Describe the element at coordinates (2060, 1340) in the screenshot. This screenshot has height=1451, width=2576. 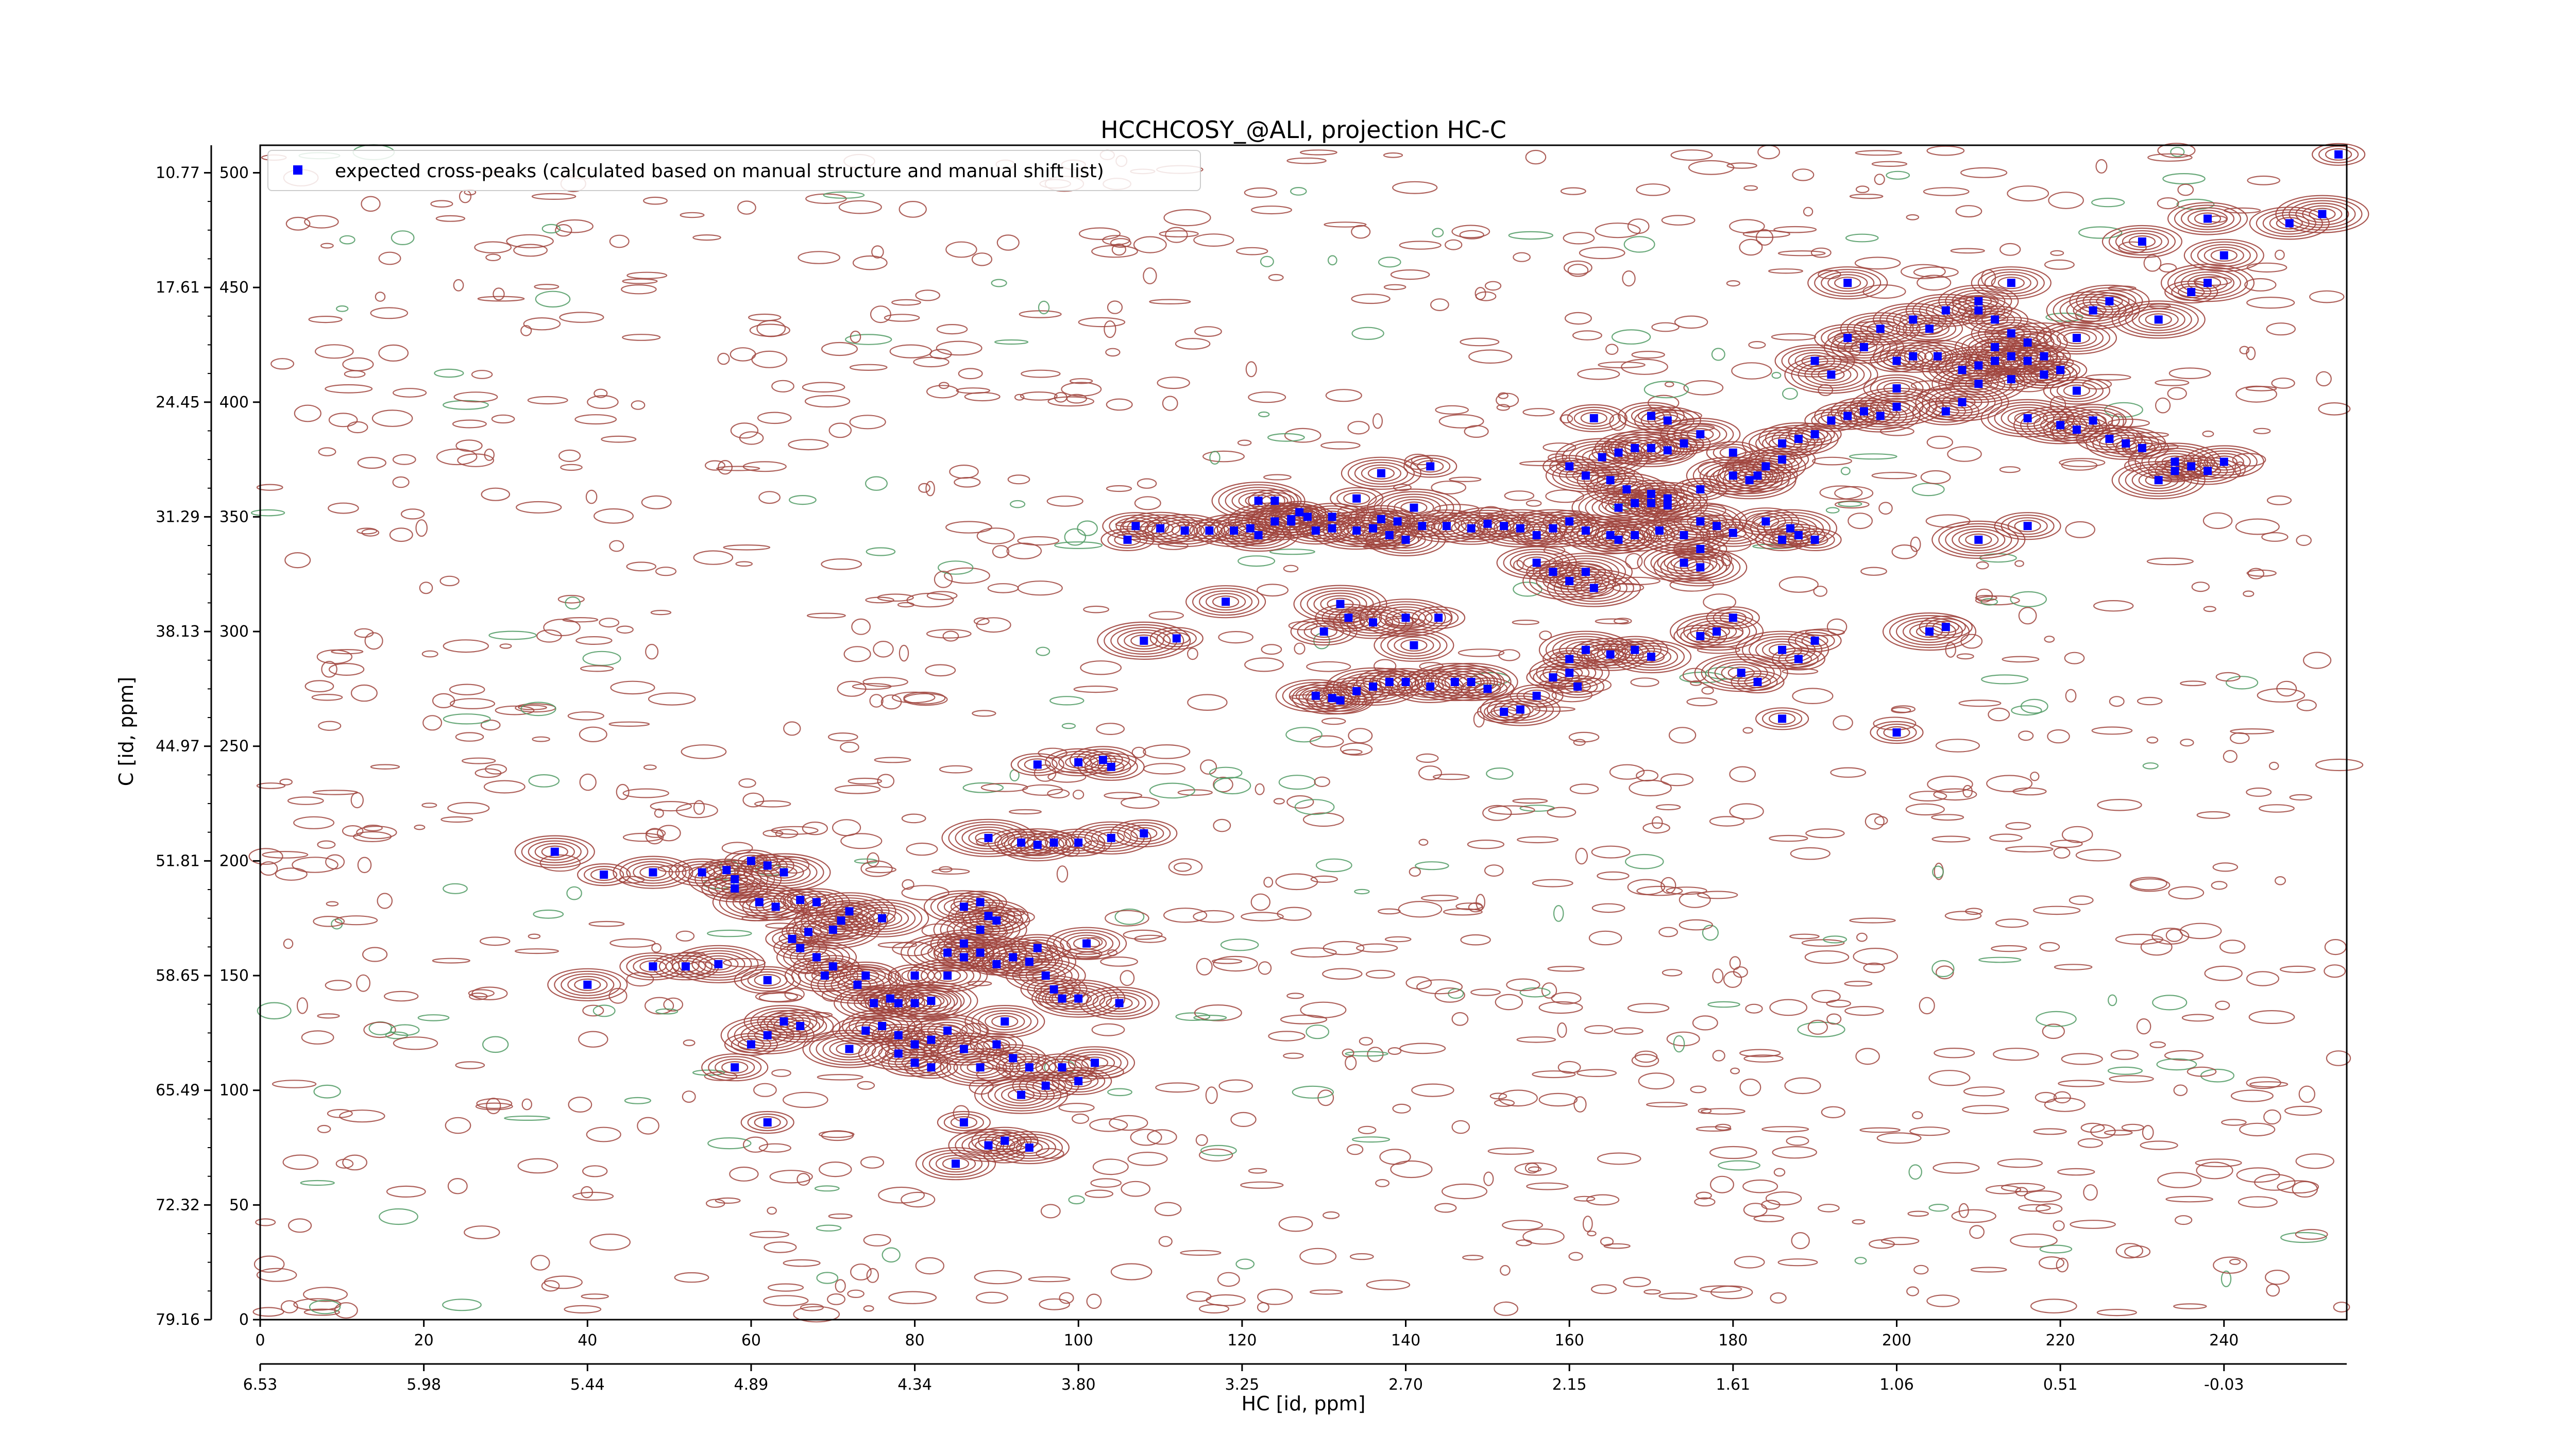
I see `x-index-tick-label: 220` at that location.